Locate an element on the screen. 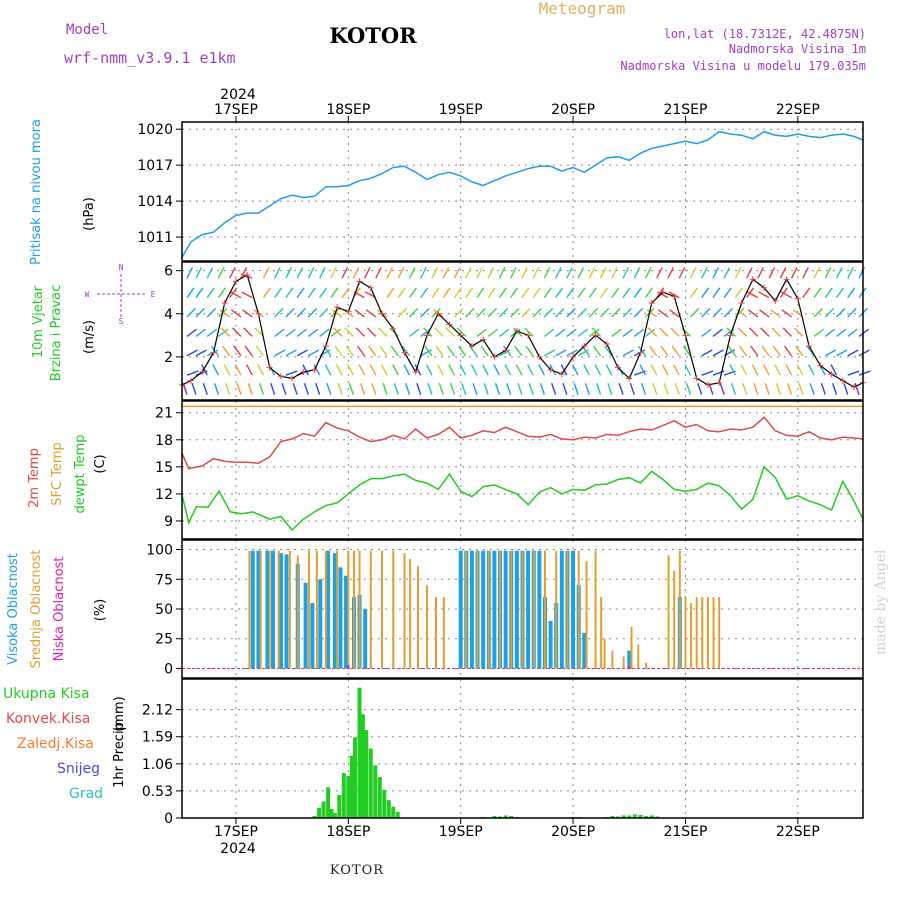  panel-frame is located at coordinates (522, 748).